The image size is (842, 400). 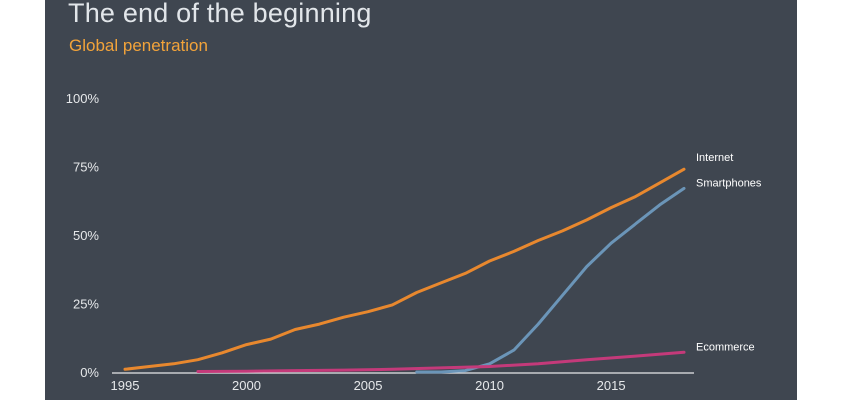 What do you see at coordinates (441, 361) in the screenshot?
I see `series-line-ecommerce` at bounding box center [441, 361].